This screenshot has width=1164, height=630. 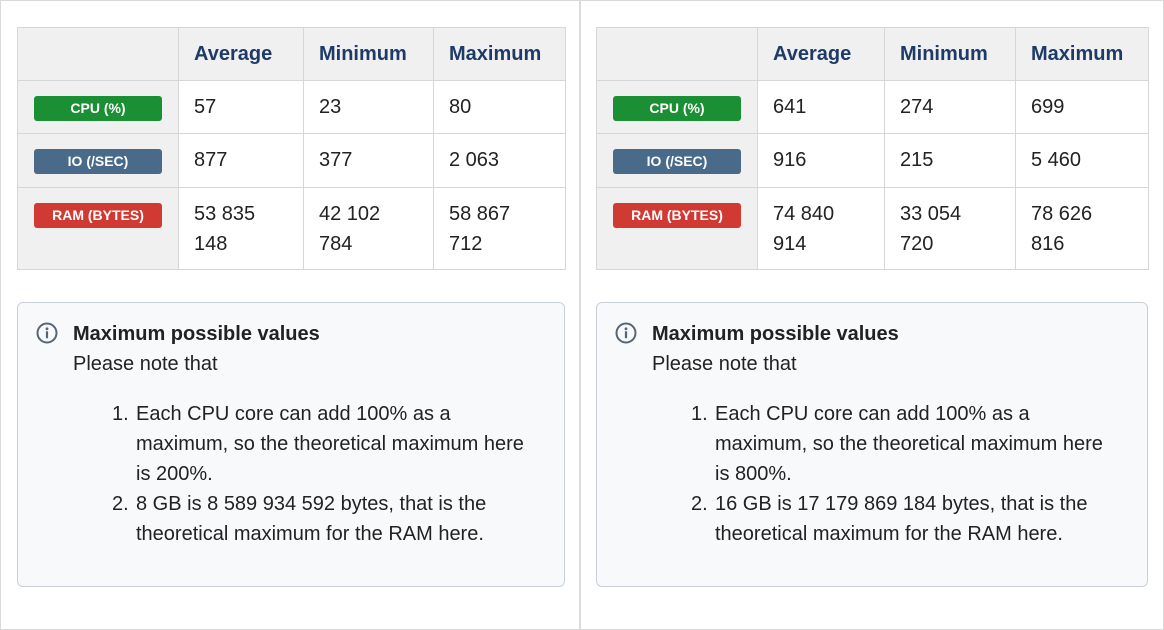 I want to click on table-row-cpu: CPU (%) 641 274 699, so click(x=872, y=107).